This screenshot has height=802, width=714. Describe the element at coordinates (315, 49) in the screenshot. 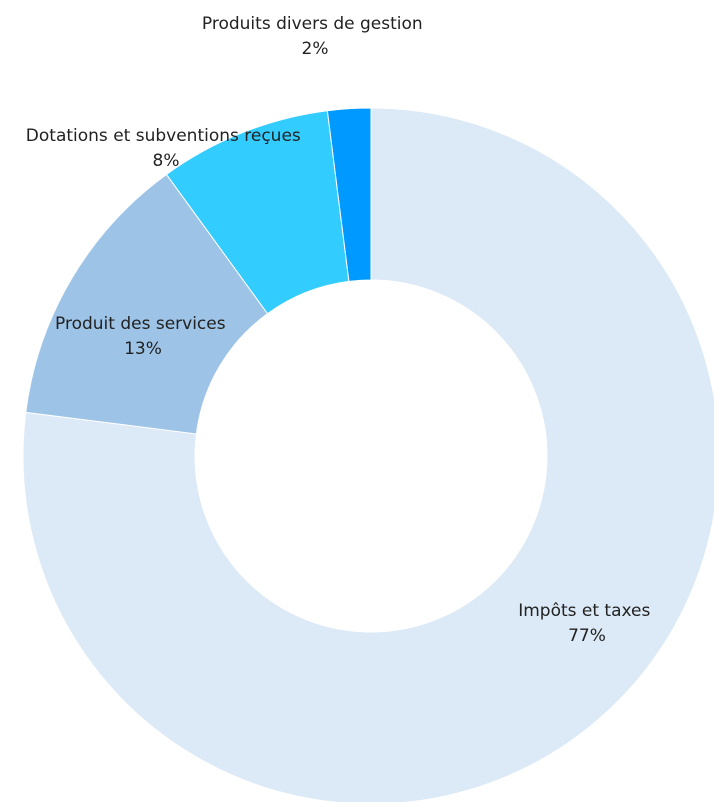

I see `label-produits-divers-de-gestion-percent: 2%` at that location.